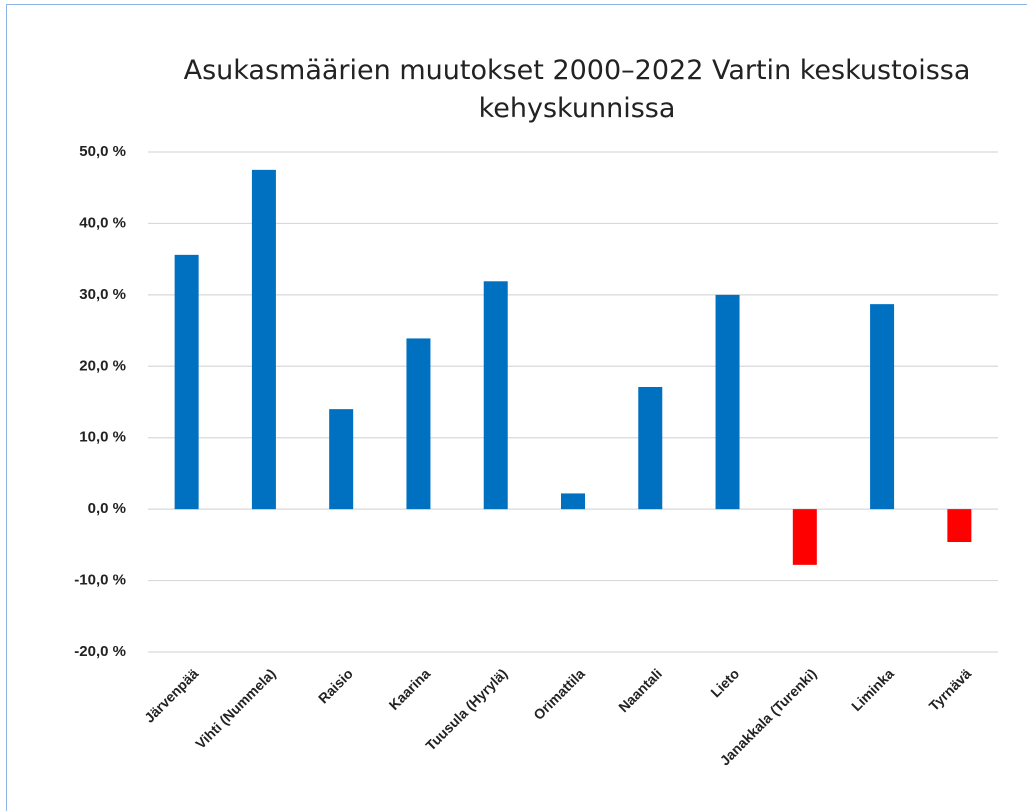 The height and width of the screenshot is (811, 1027). I want to click on y-tick-label: 50,0 %, so click(102, 151).